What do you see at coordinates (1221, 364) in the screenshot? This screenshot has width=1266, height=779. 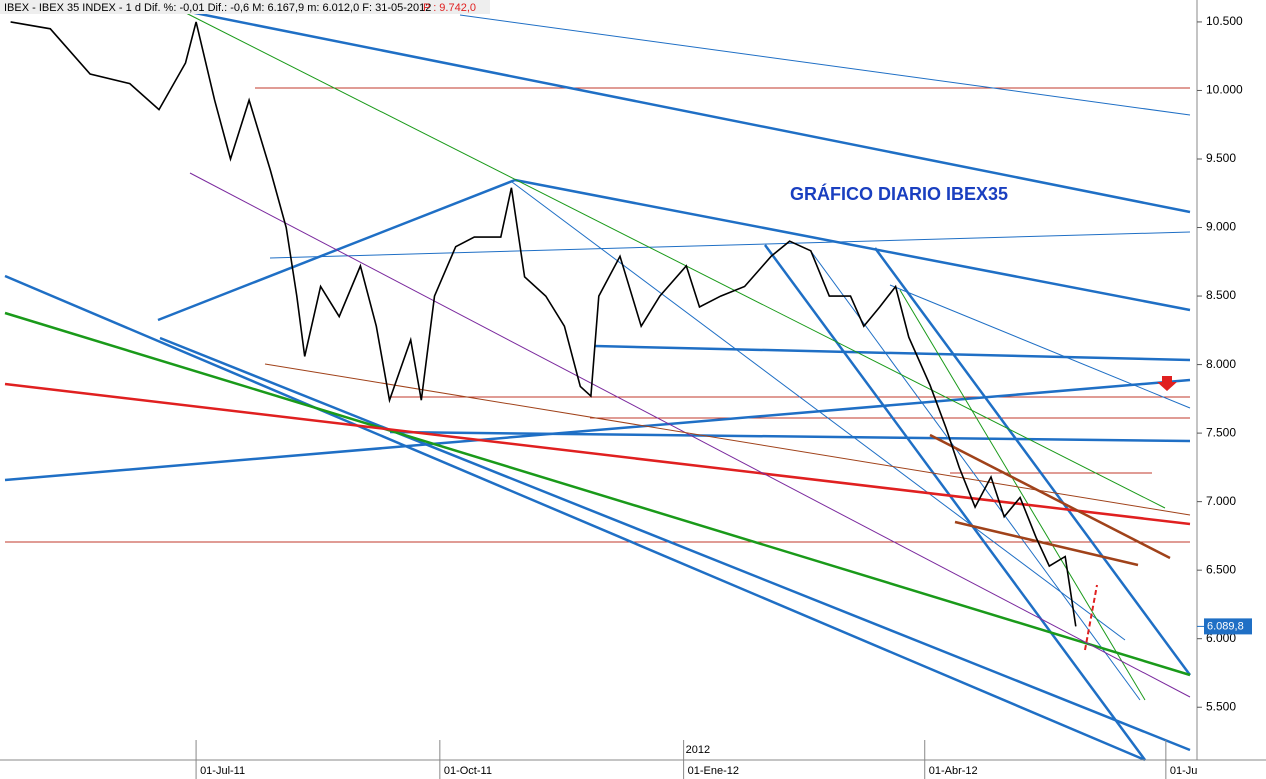 I see `y-tick-label: 8.000` at bounding box center [1221, 364].